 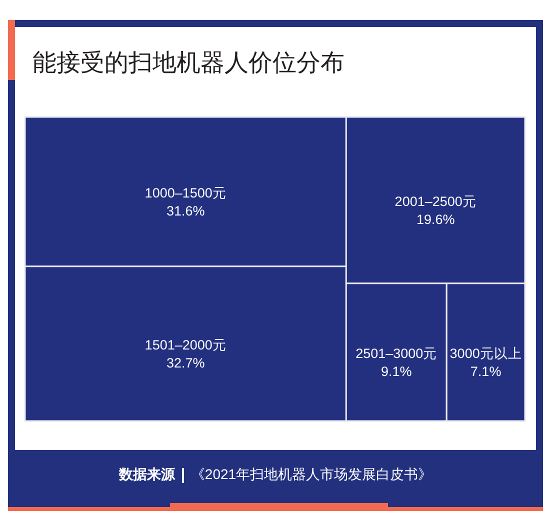 What do you see at coordinates (146, 475) in the screenshot?
I see `text: 数据来源` at bounding box center [146, 475].